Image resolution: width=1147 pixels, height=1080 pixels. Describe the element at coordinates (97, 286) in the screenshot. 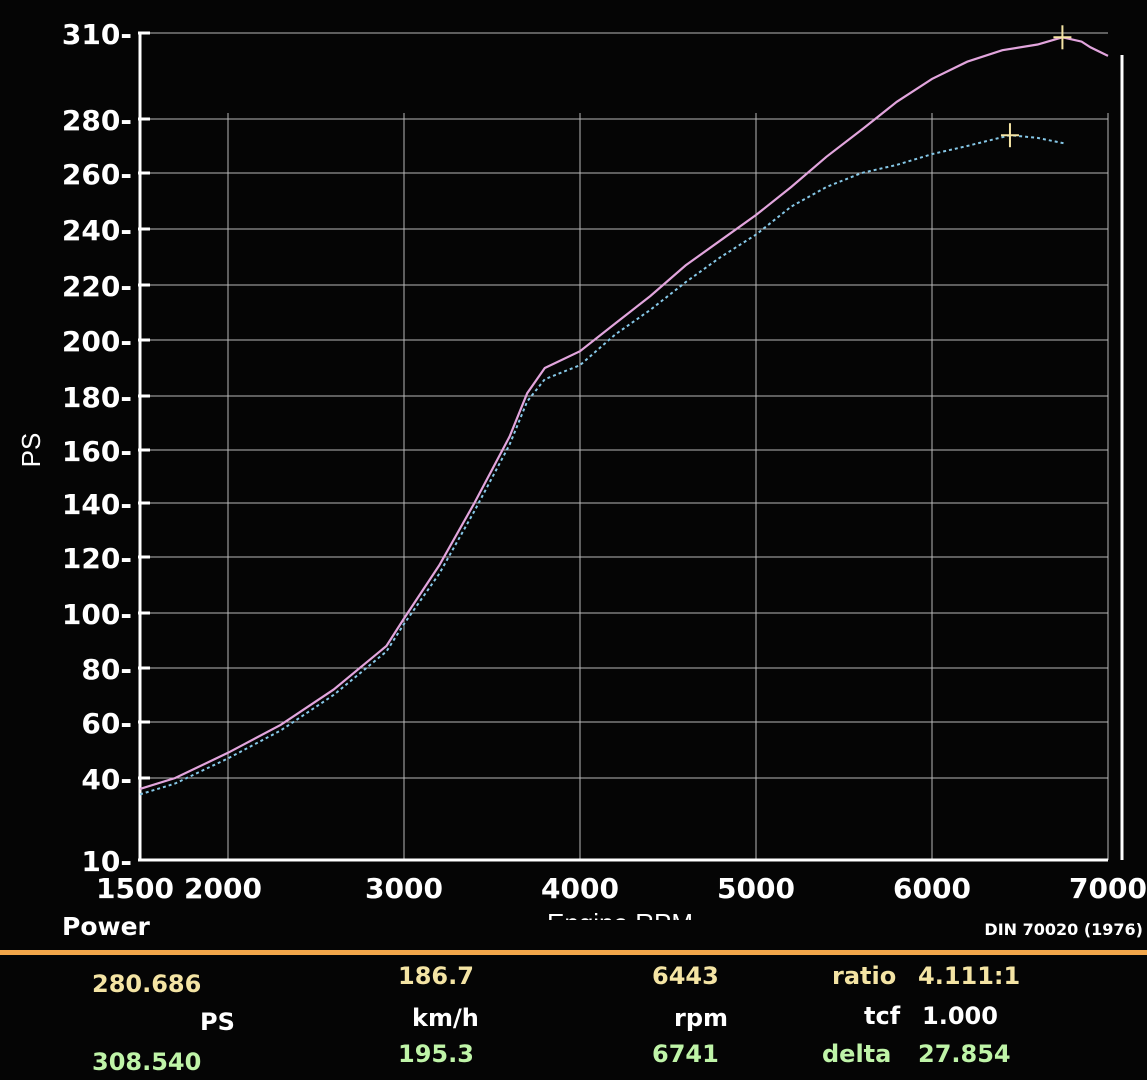

I see `y-tick-label: 220-` at that location.